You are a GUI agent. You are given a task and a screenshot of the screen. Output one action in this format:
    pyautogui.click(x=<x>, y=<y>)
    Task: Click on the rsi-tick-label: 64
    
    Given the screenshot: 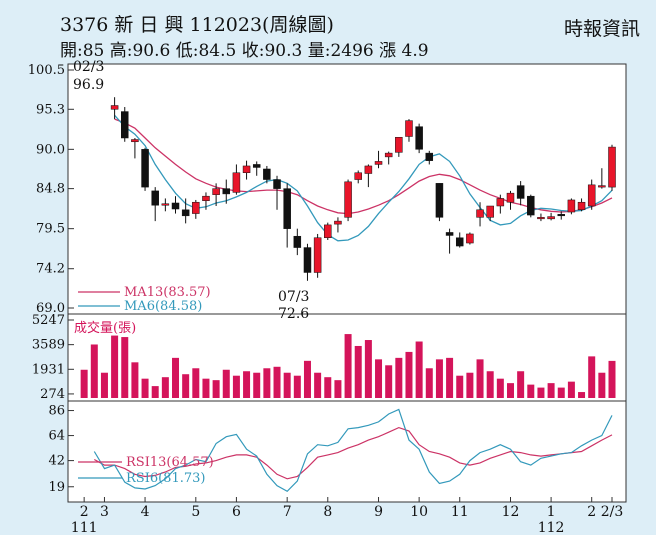 What is the action you would take?
    pyautogui.click(x=56, y=436)
    